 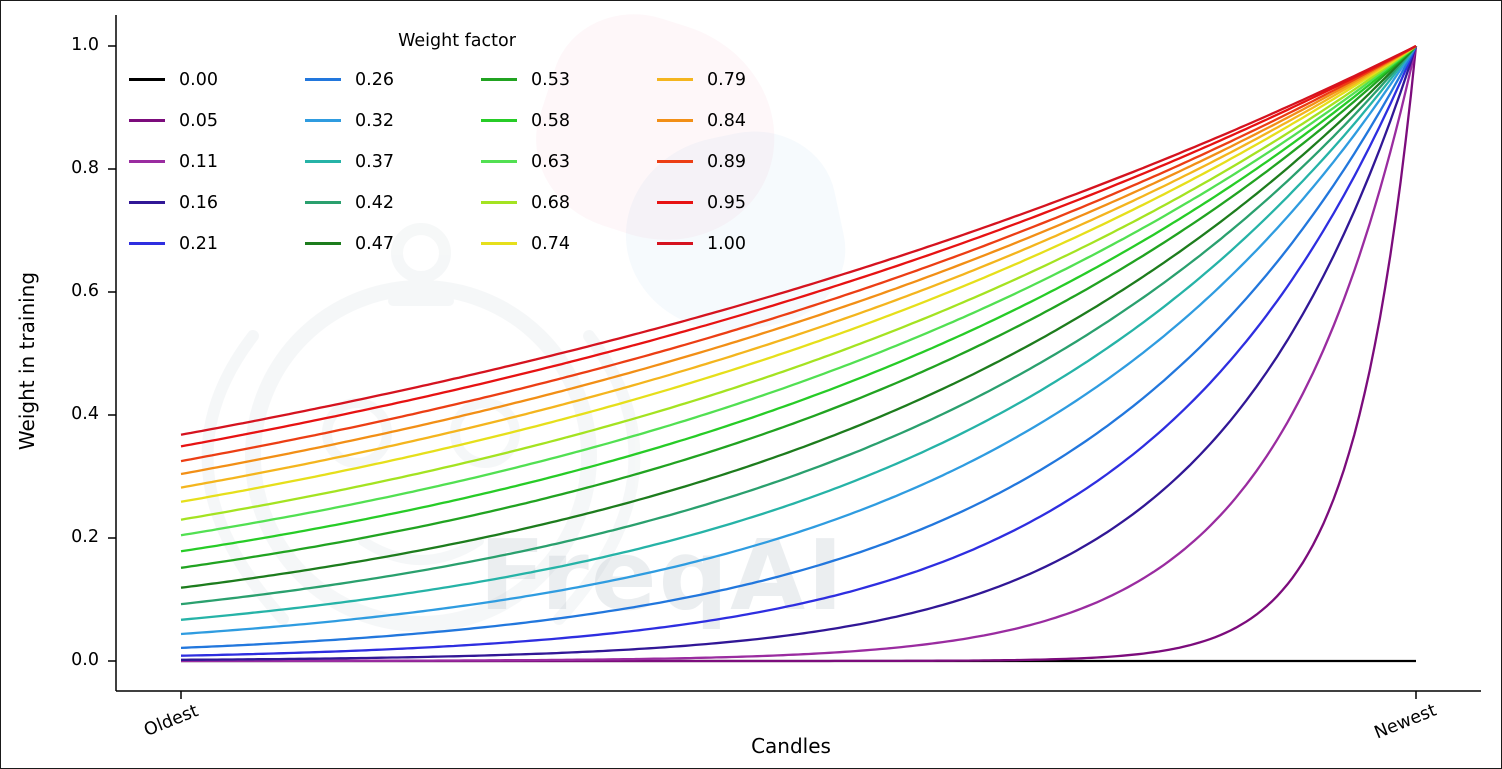 What do you see at coordinates (726, 202) in the screenshot?
I see `legend-item-label: 0.95` at bounding box center [726, 202].